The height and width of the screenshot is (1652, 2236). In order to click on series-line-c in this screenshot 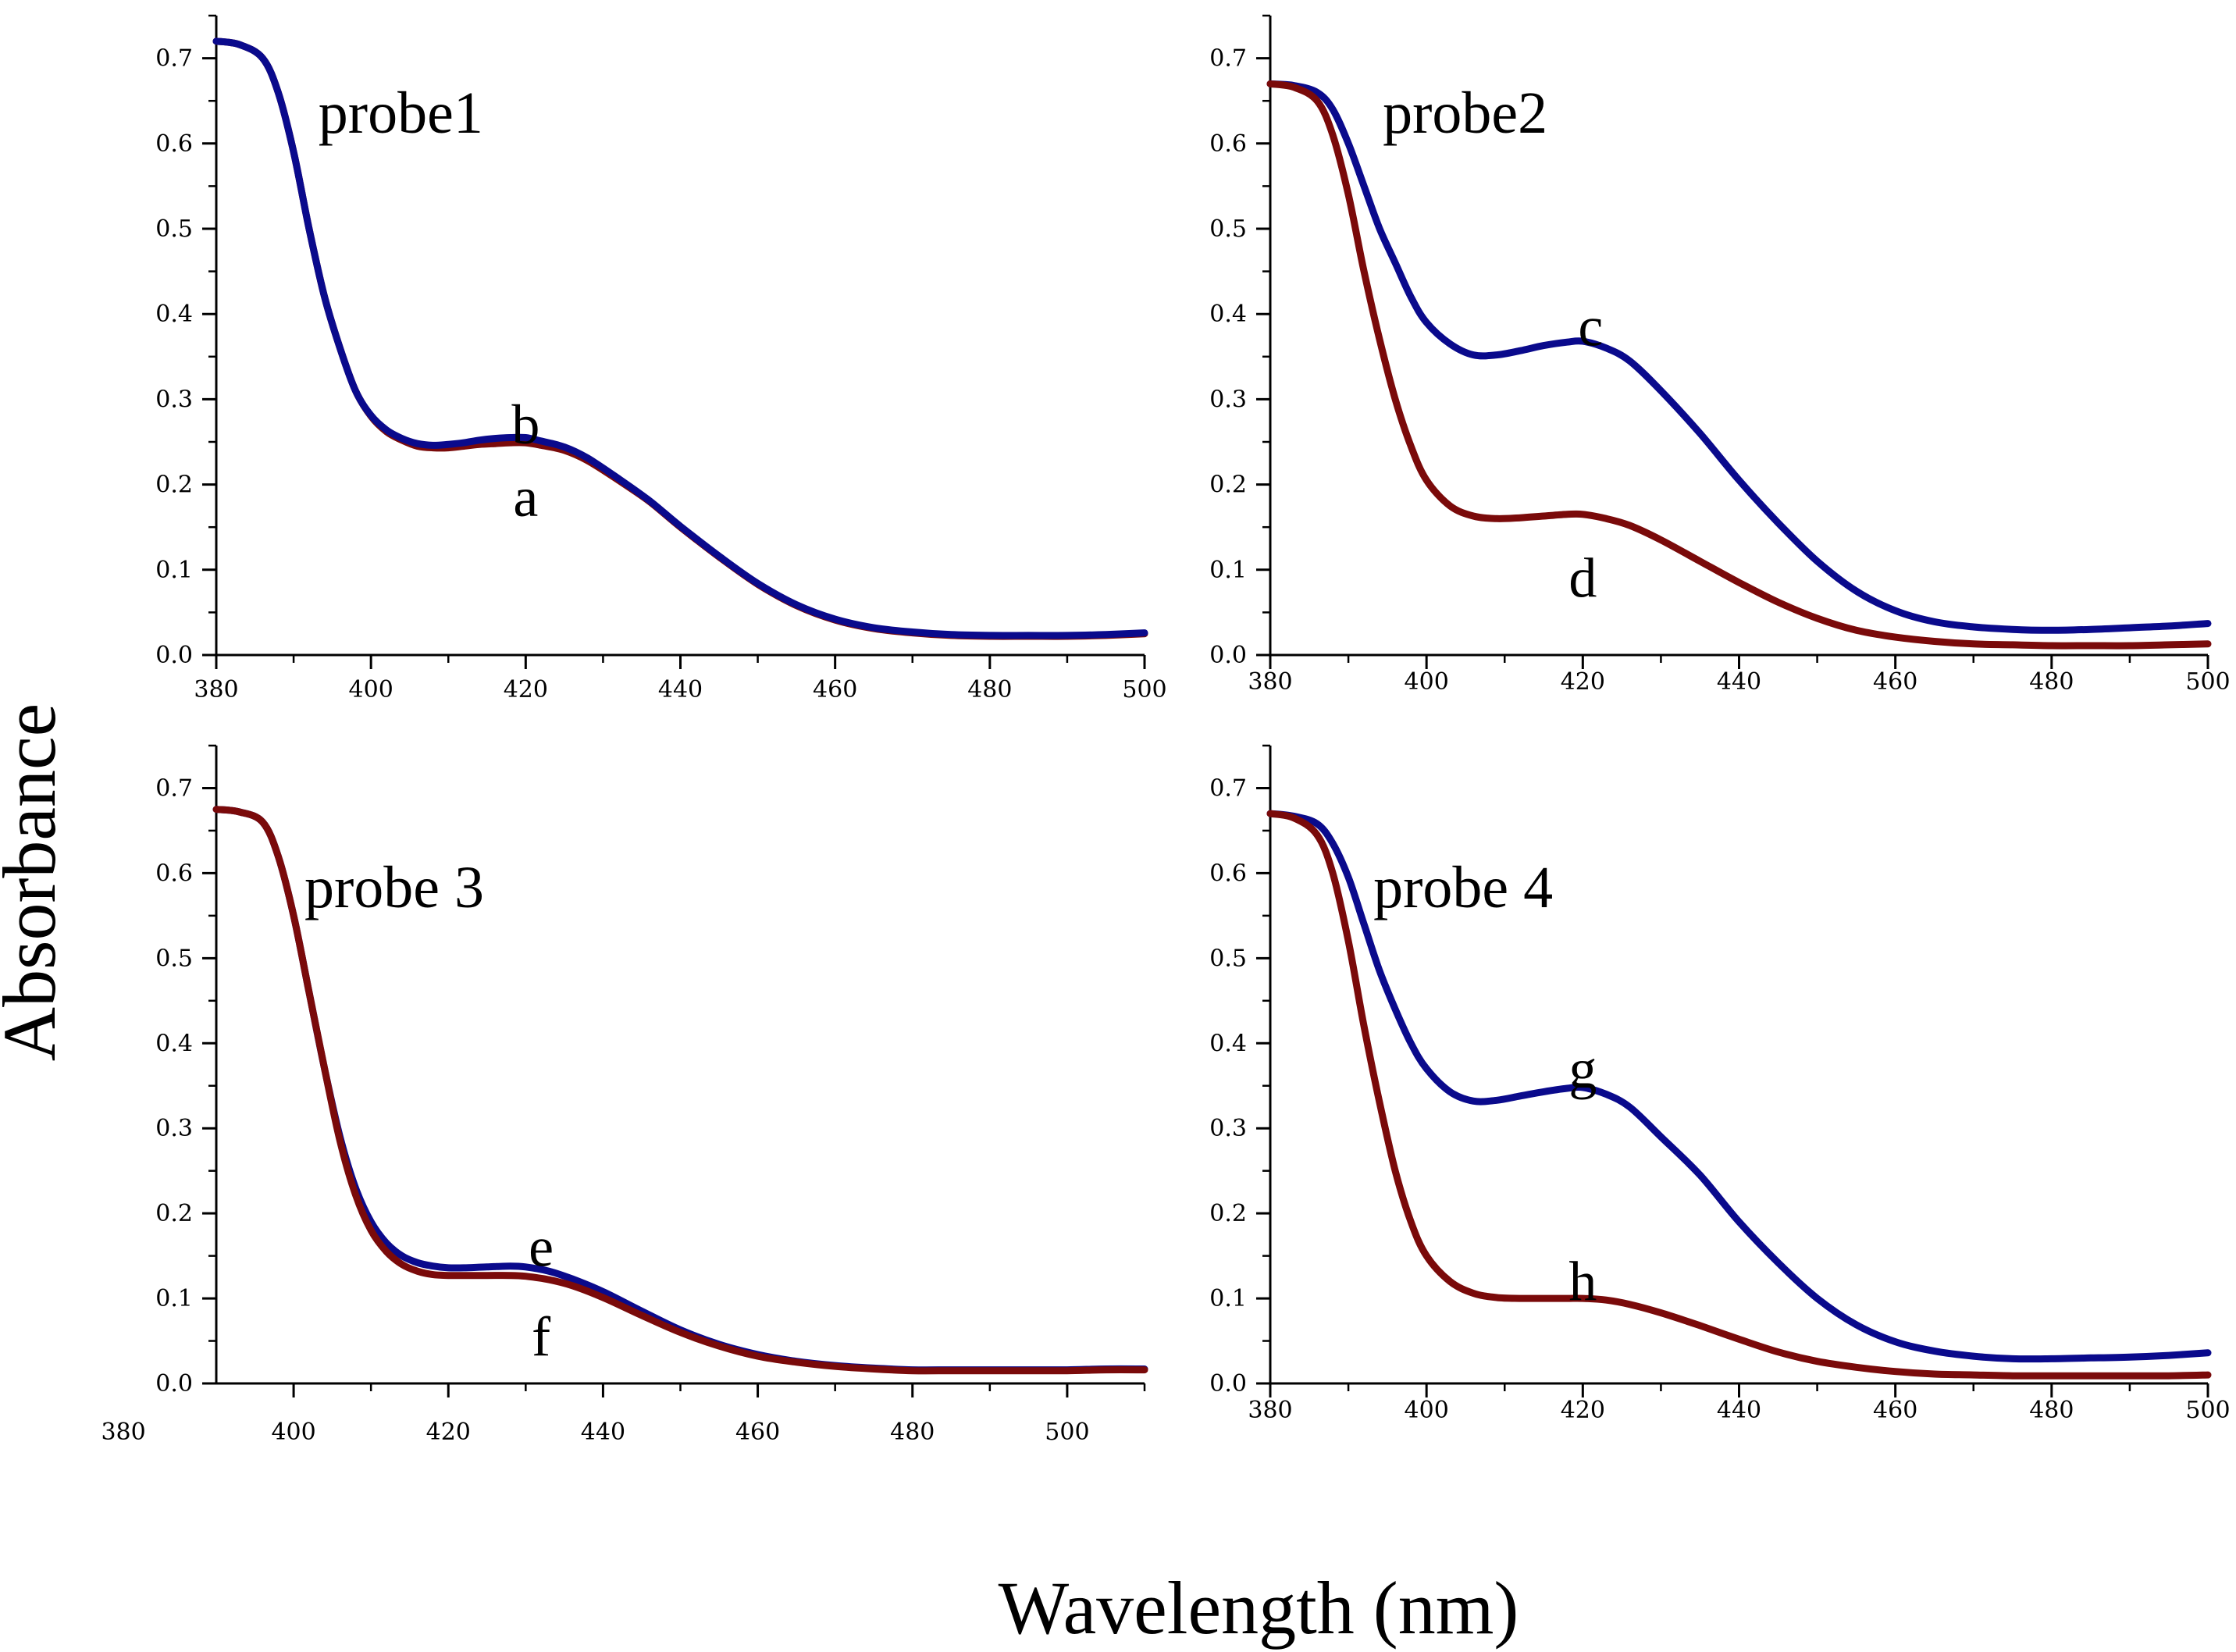, I will do `click(1739, 357)`.